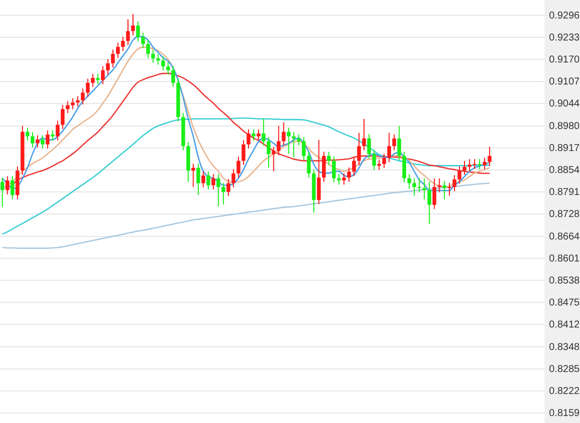  What do you see at coordinates (564, 237) in the screenshot?
I see `y-tick-label: 0.8664` at bounding box center [564, 237].